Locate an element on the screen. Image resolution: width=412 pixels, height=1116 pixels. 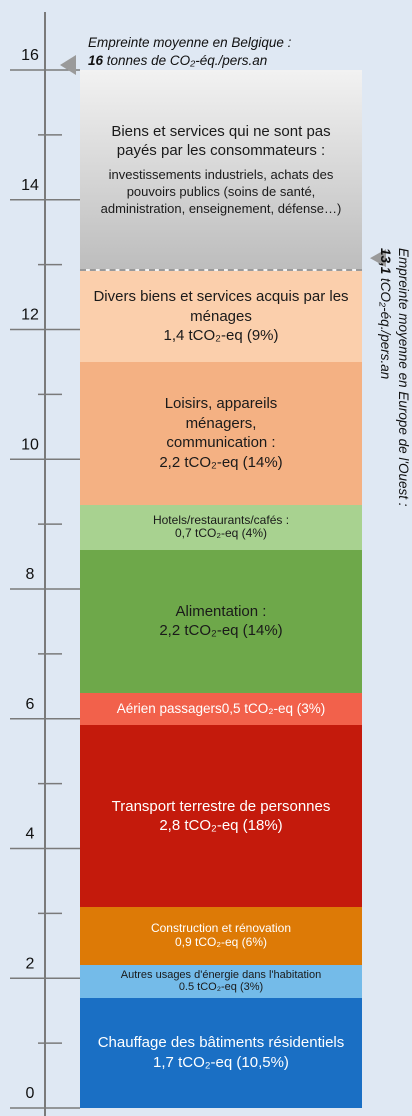
segment-value-label: 0,9 tCO₂-eq (6%) is located at coordinates (221, 942).